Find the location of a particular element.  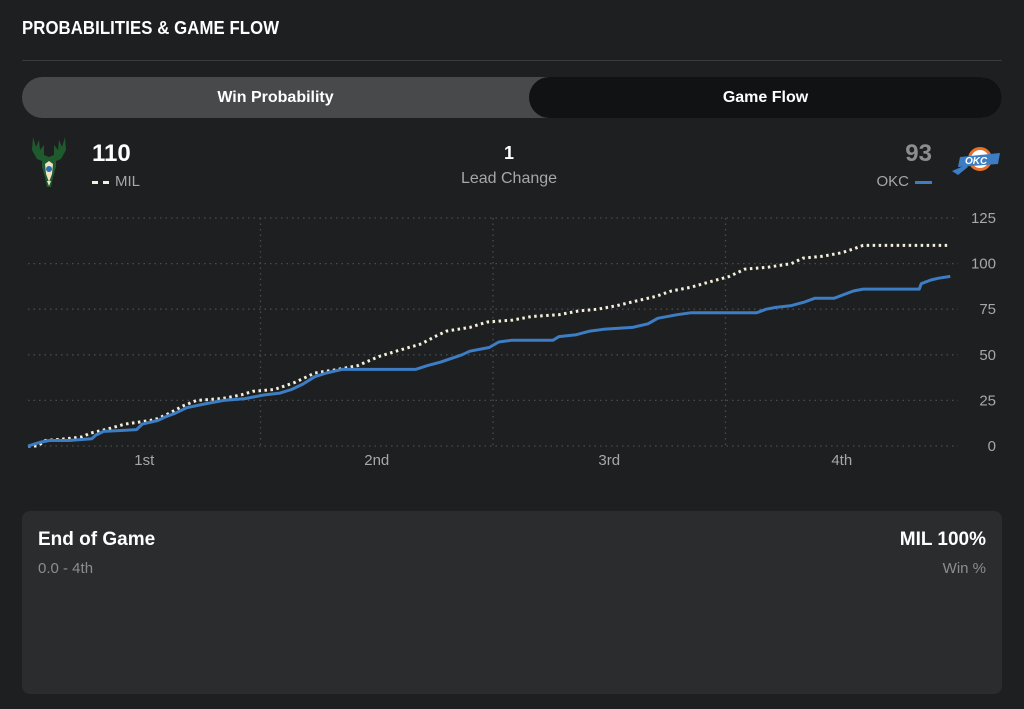

y-tick-label: 100 is located at coordinates (983, 264).